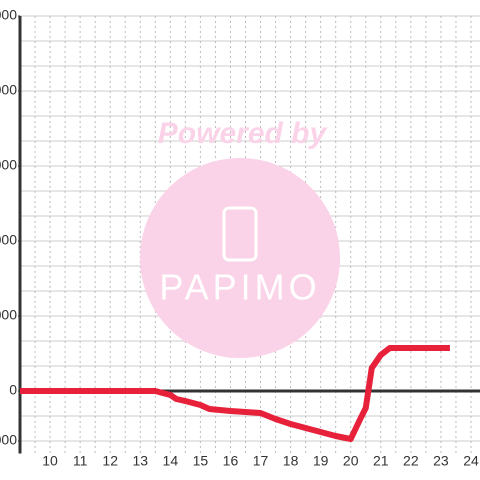 This screenshot has height=480, width=480. Describe the element at coordinates (140, 461) in the screenshot. I see `x-tick-label: 13` at that location.